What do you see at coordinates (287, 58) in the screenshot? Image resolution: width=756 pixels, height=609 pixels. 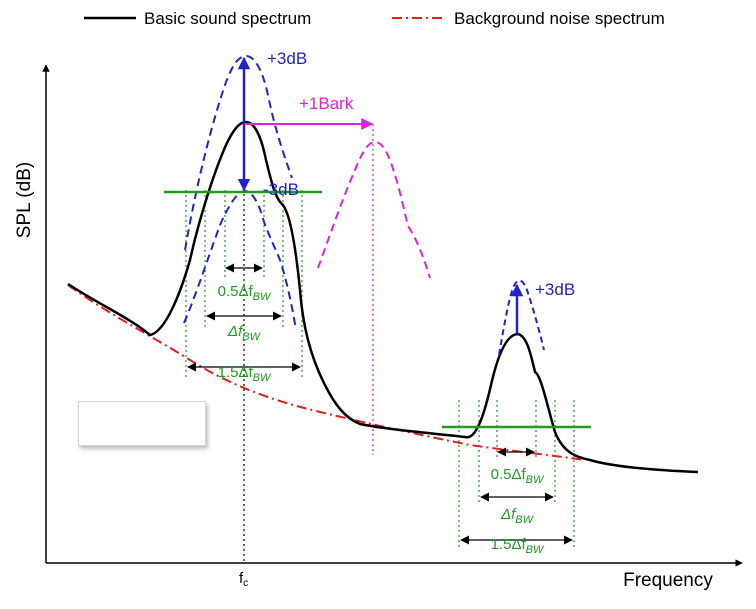 I see `peak1-plus3db-label: +3dB` at bounding box center [287, 58].